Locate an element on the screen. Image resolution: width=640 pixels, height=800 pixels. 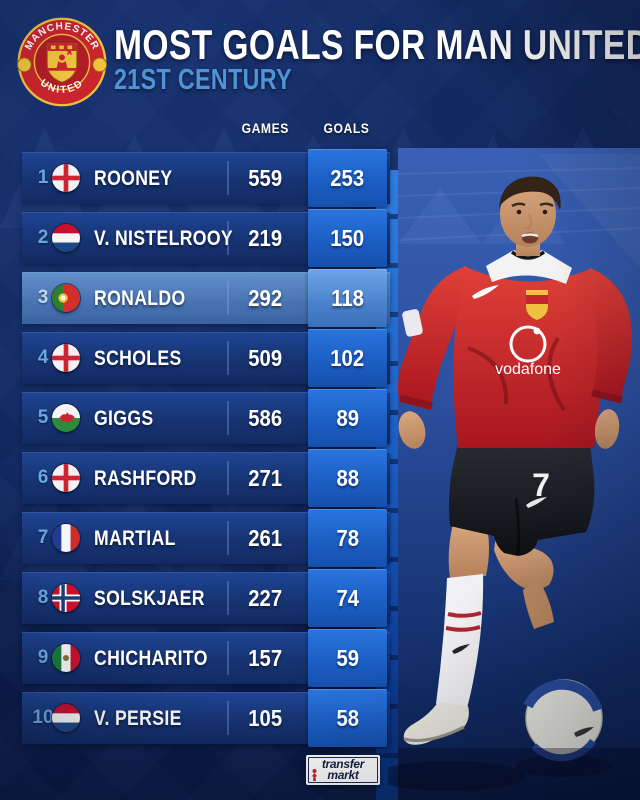
rank-label: 5 is located at coordinates (43, 417).